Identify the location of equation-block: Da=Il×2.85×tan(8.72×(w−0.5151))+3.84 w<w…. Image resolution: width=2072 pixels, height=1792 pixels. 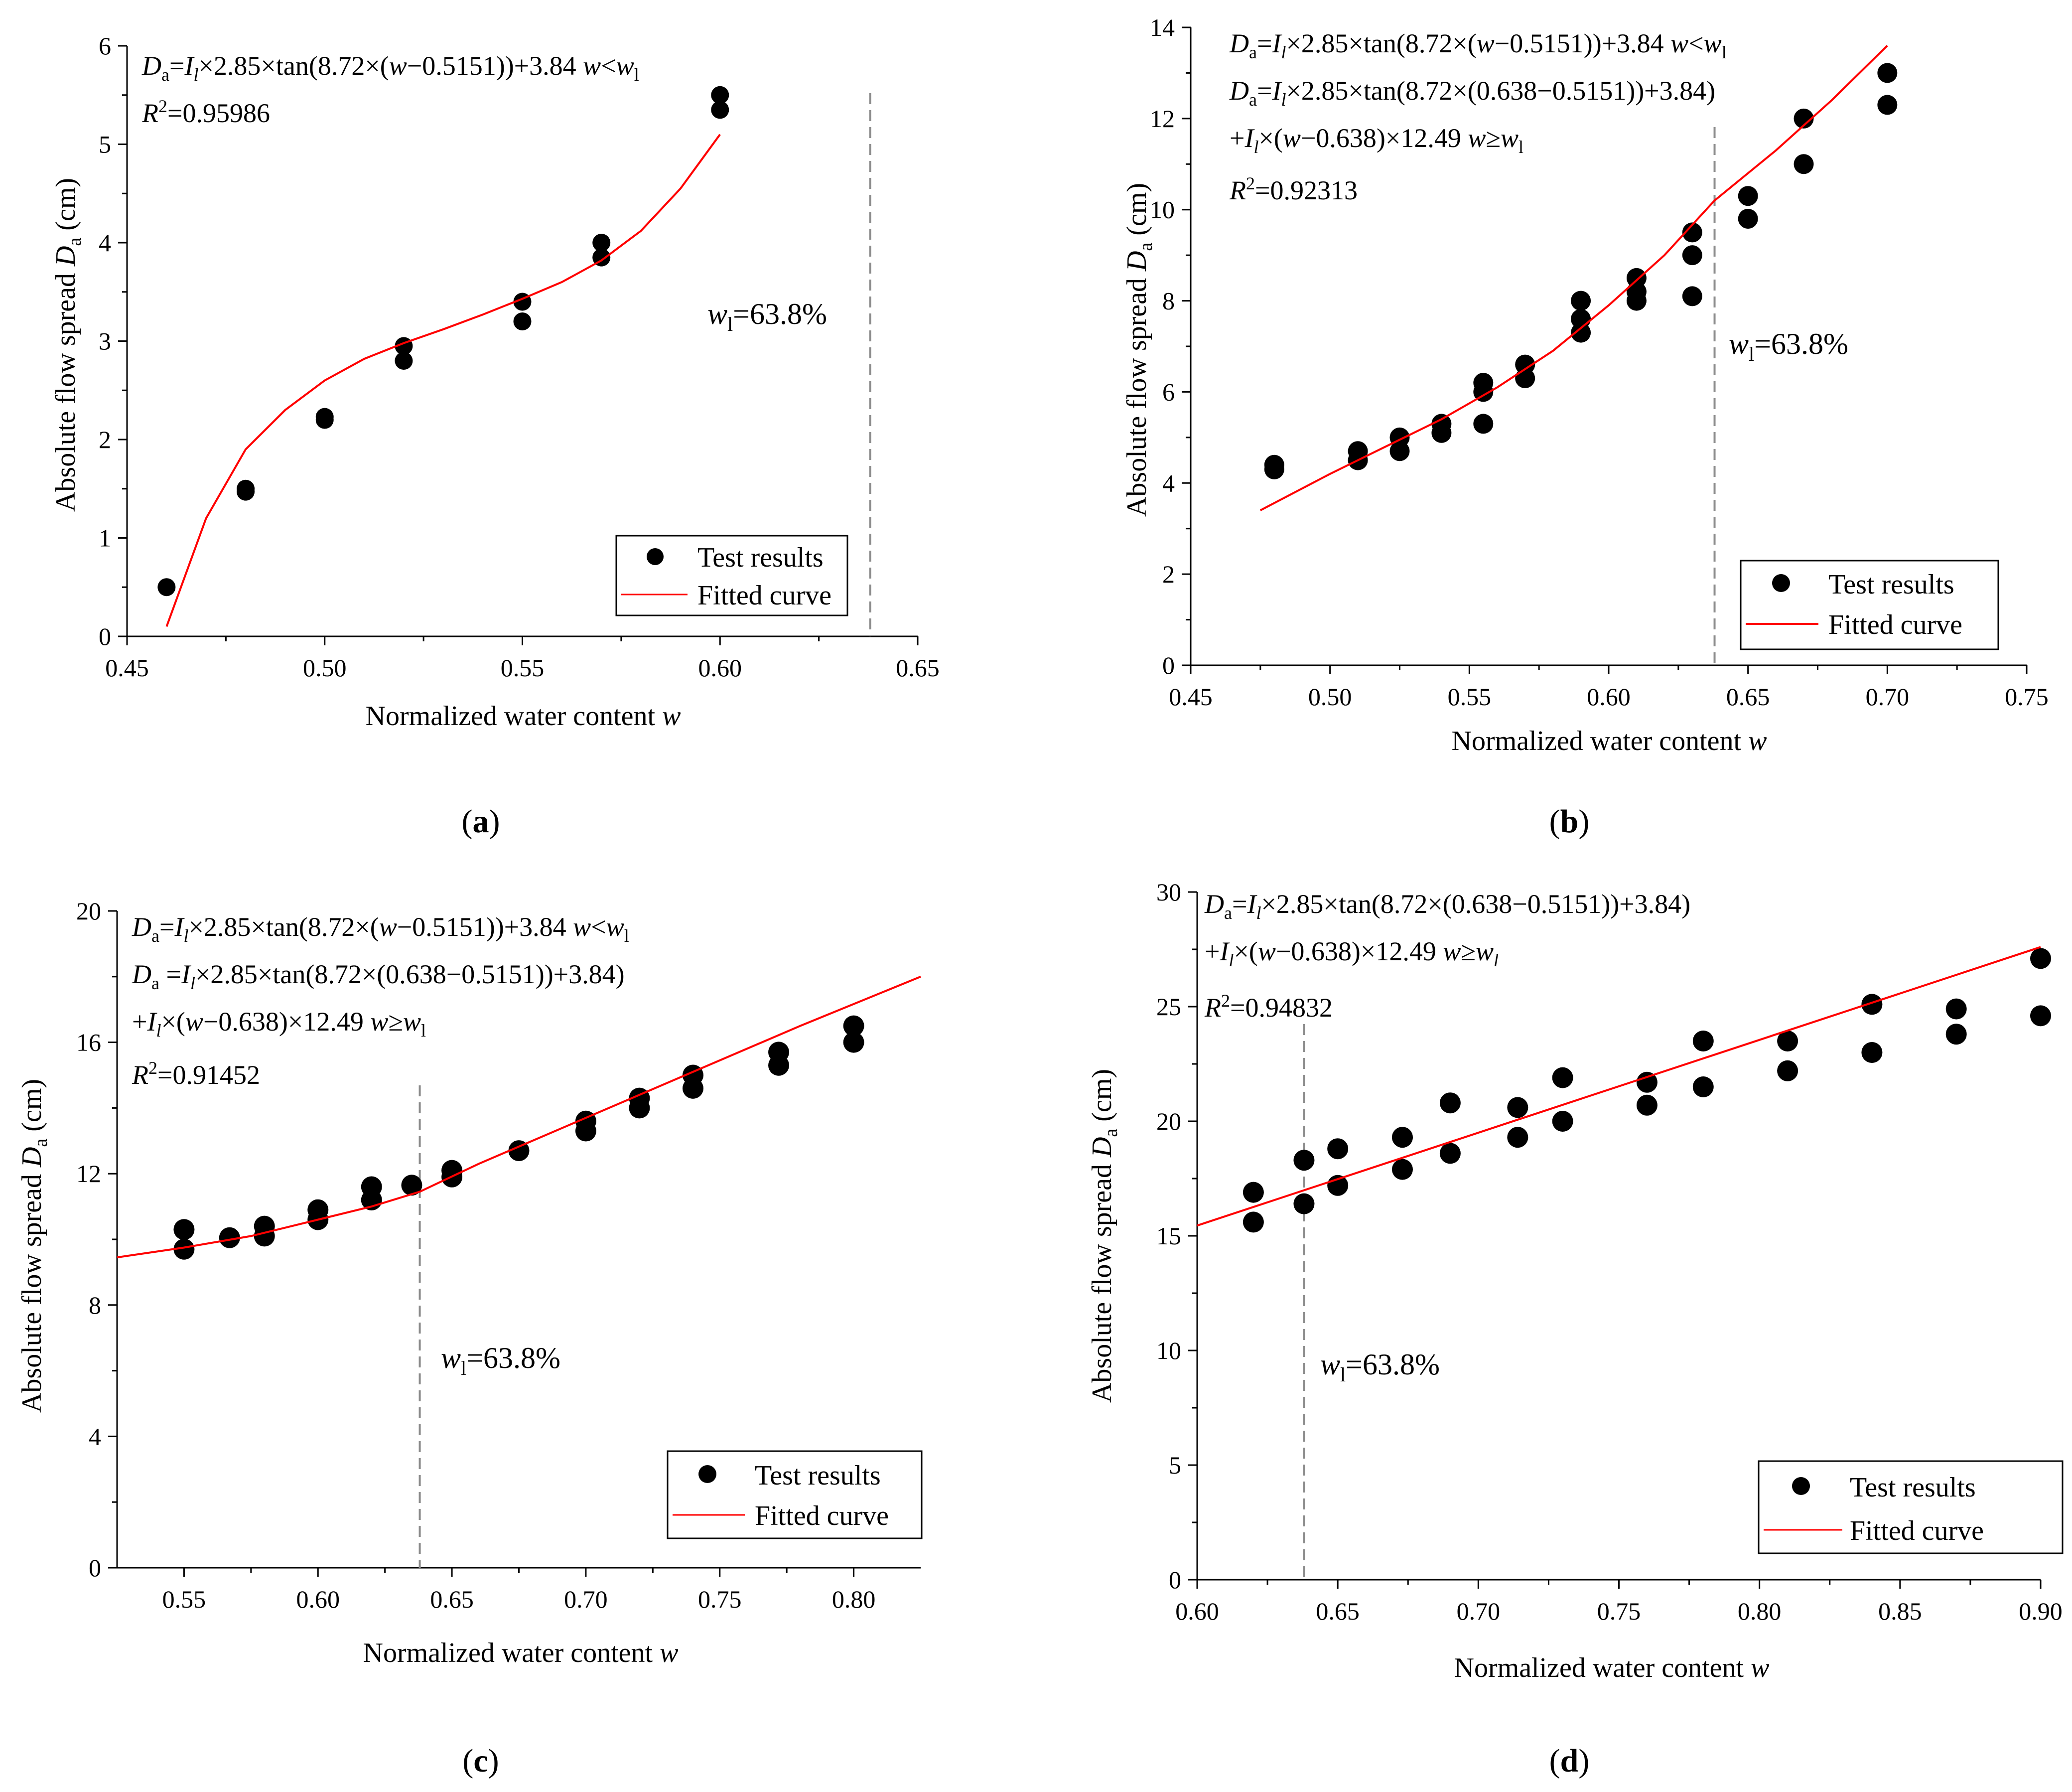
(1478, 116).